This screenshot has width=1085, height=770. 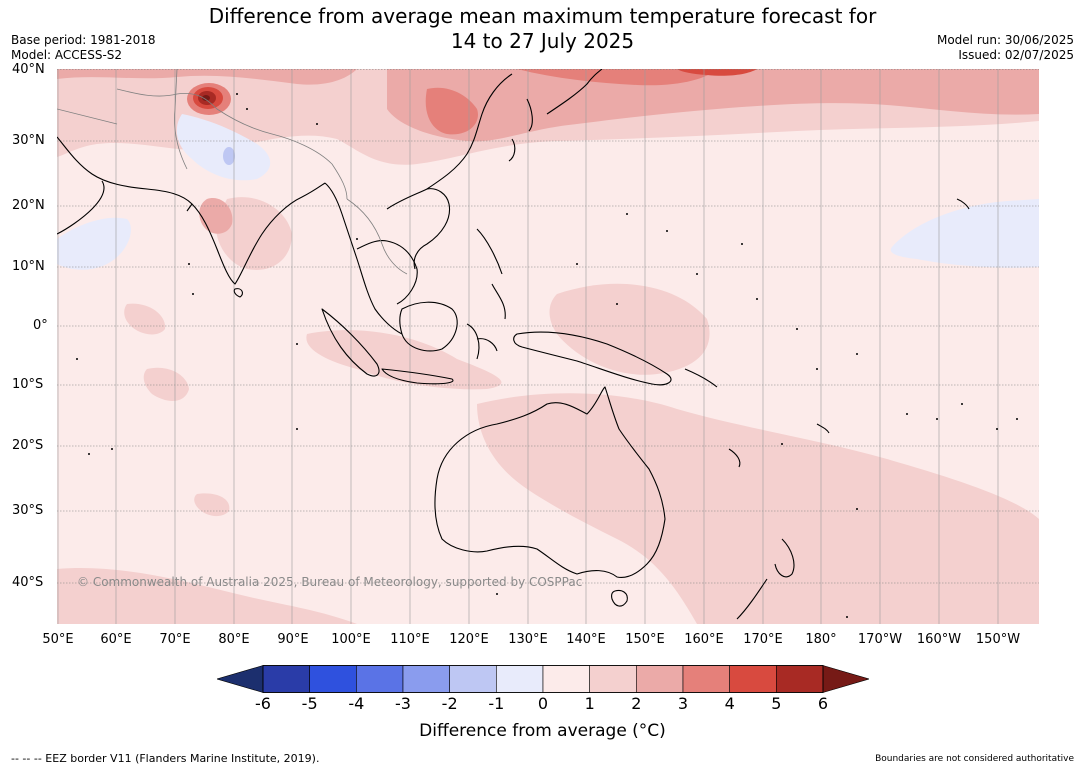 What do you see at coordinates (823, 703) in the screenshot?
I see `colorbar-tick-label: 6` at bounding box center [823, 703].